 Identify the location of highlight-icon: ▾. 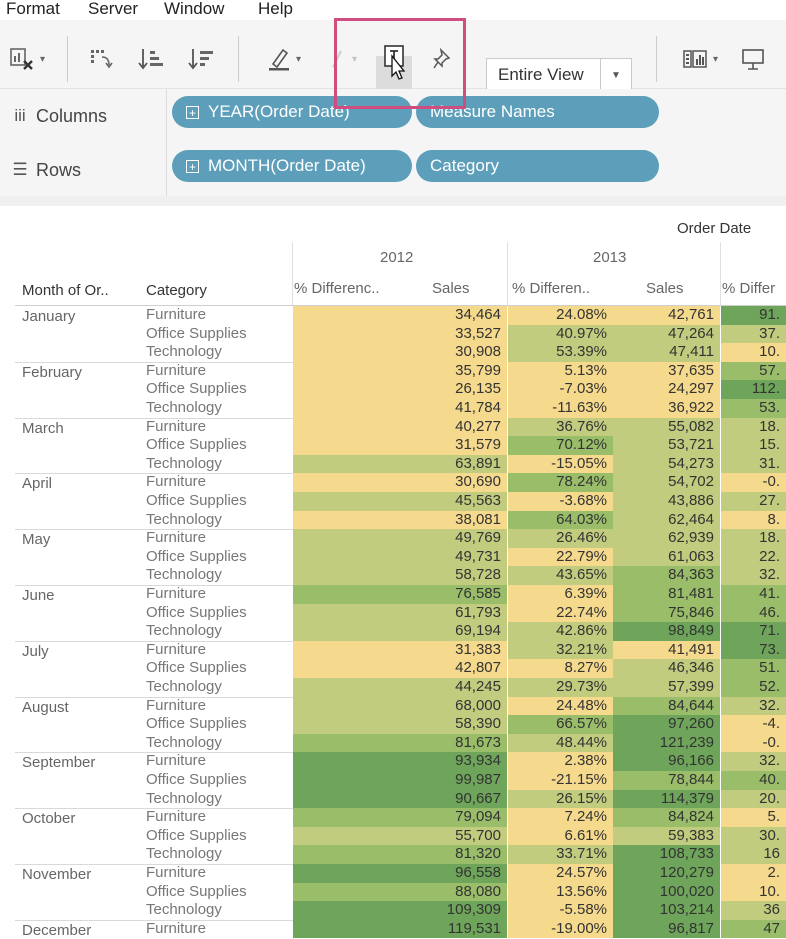
(284, 59).